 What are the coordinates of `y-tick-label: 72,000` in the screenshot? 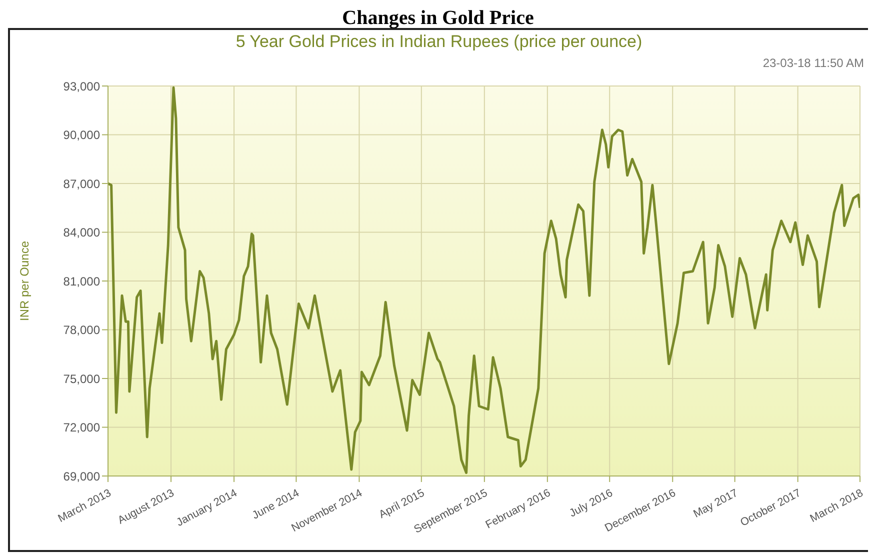 It's located at (81, 427).